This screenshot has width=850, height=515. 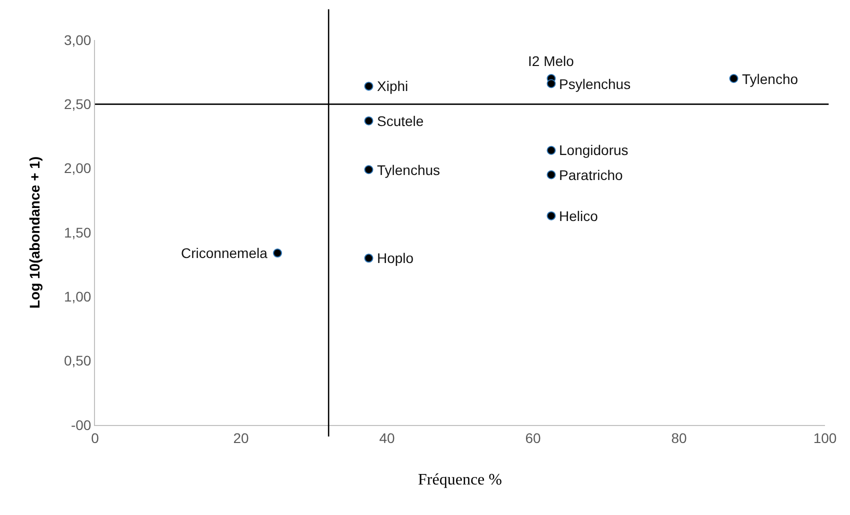 What do you see at coordinates (78, 296) in the screenshot?
I see `y-tick-label: 1,00` at bounding box center [78, 296].